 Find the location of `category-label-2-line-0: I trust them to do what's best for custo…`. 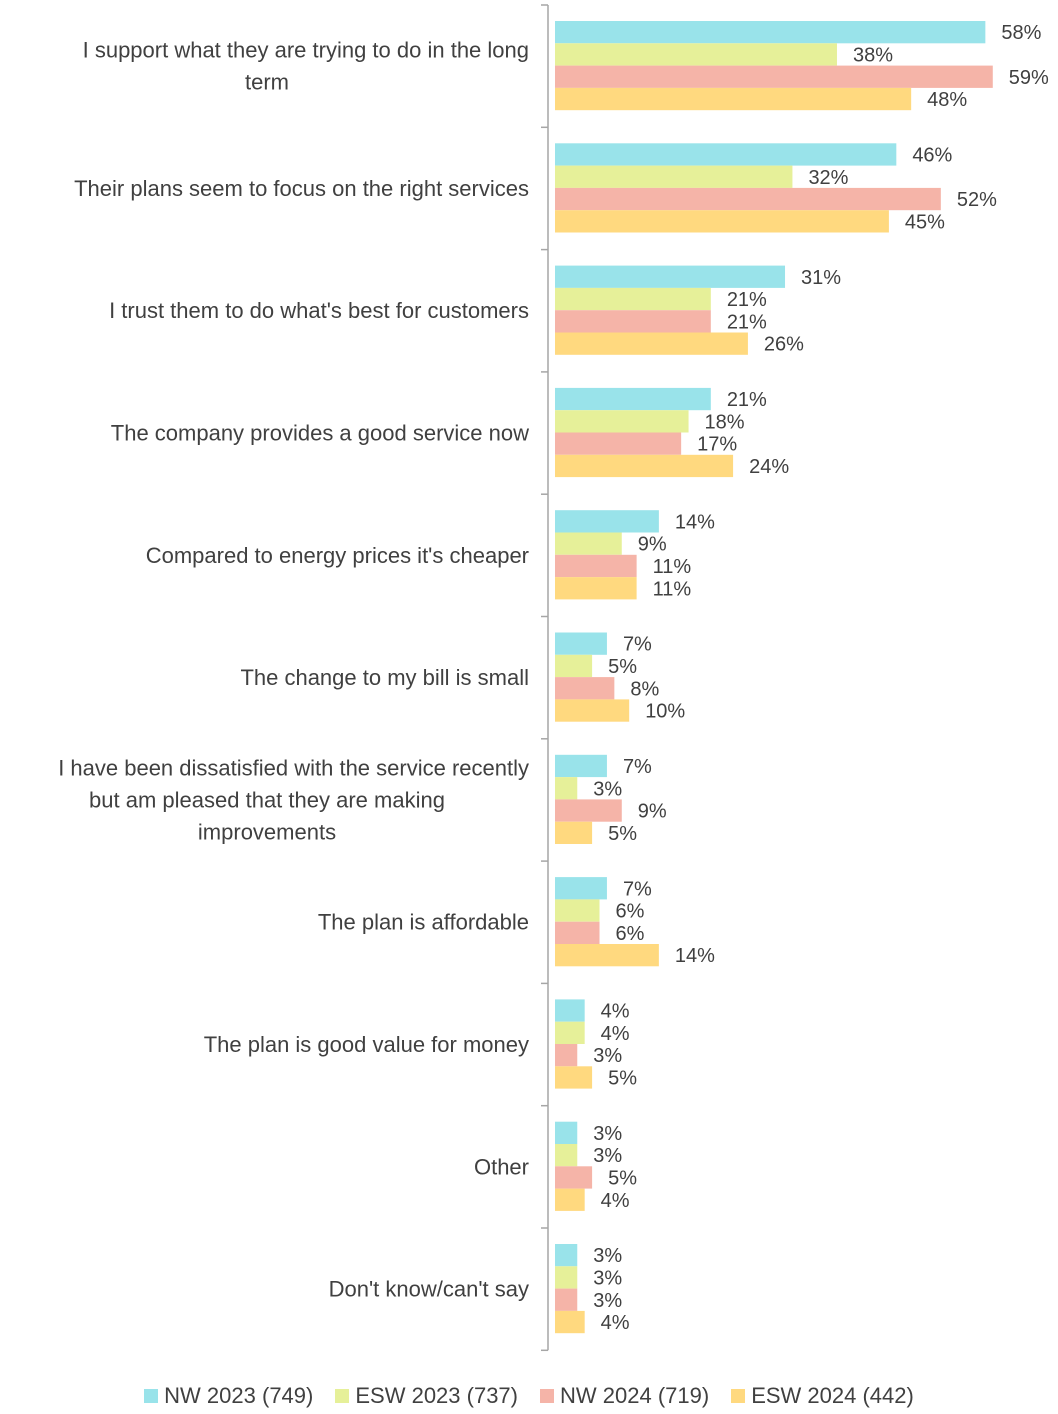

category-label-2-line-0: I trust them to do what's best for custo… is located at coordinates (319, 310).